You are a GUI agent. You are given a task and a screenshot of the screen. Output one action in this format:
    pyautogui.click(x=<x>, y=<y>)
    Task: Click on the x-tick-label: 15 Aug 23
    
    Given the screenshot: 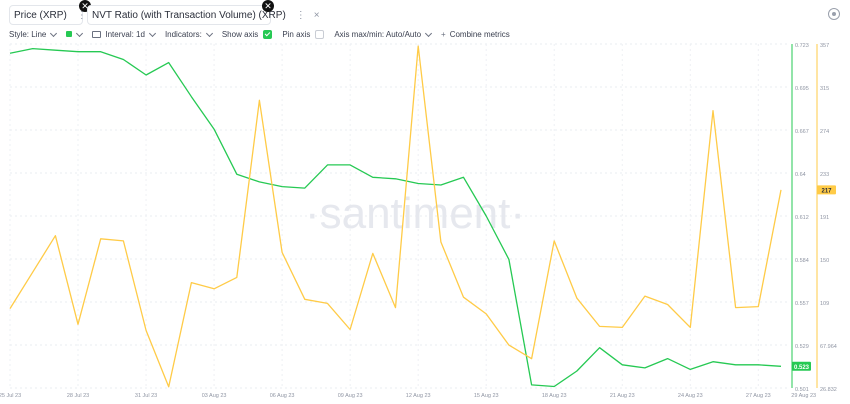 What is the action you would take?
    pyautogui.click(x=486, y=396)
    